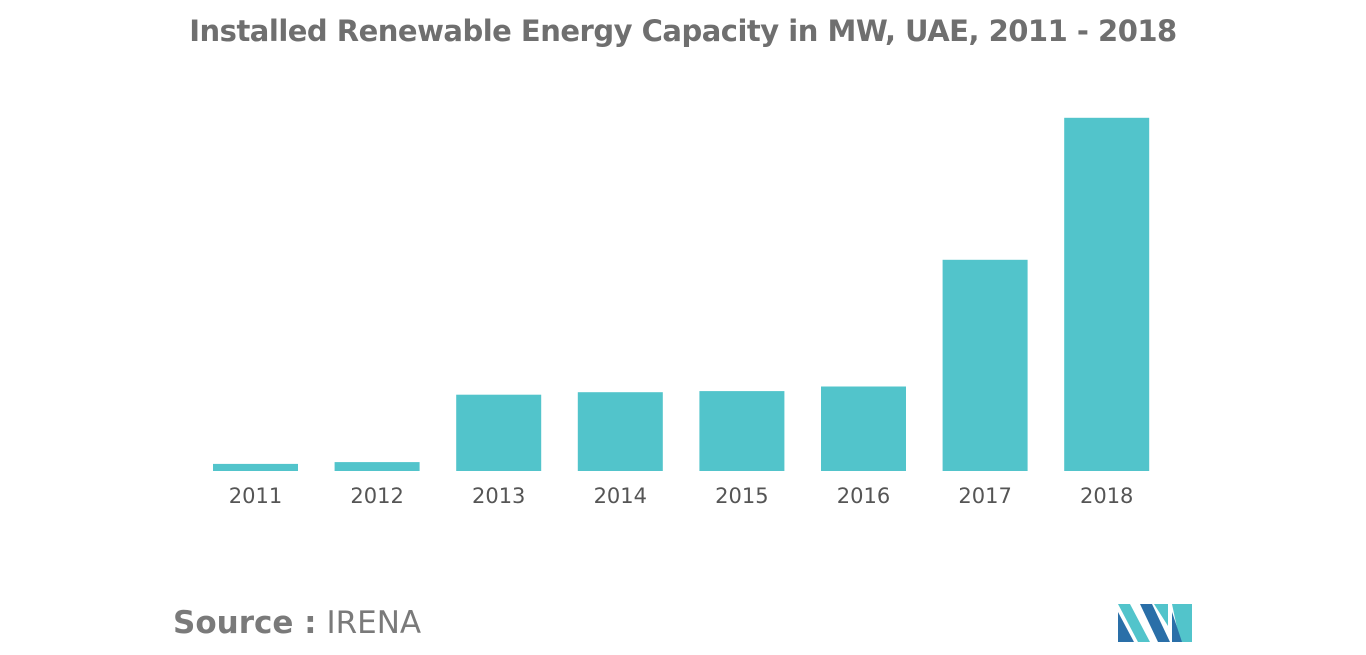  What do you see at coordinates (681, 496) in the screenshot?
I see `x-tick-labels-group: 2011 2012 2013 2014 2015 2016 2017 2018` at bounding box center [681, 496].